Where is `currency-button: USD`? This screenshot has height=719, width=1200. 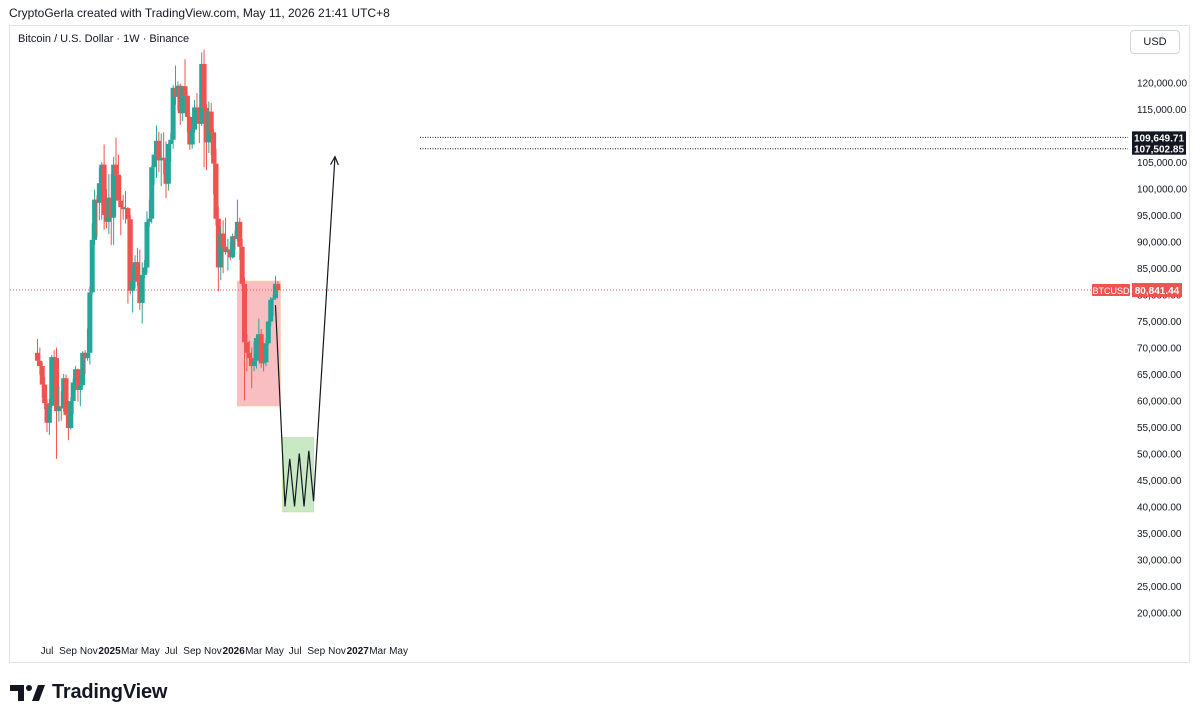 currency-button: USD is located at coordinates (1155, 42).